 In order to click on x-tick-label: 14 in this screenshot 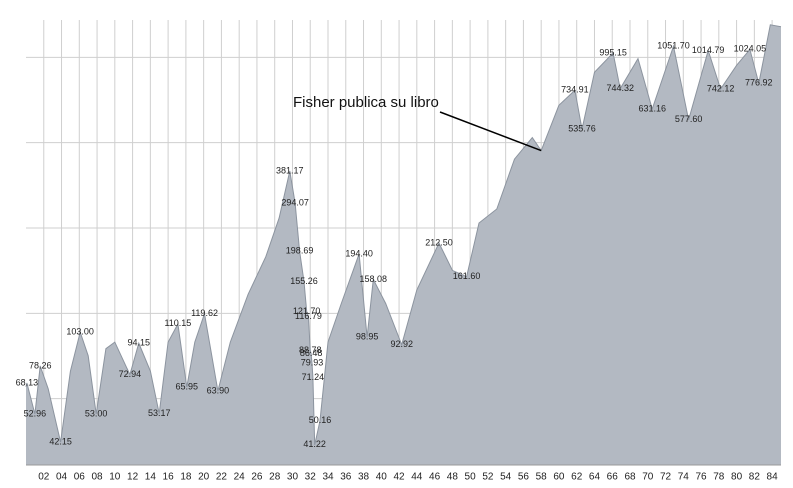, I will do `click(151, 477)`.